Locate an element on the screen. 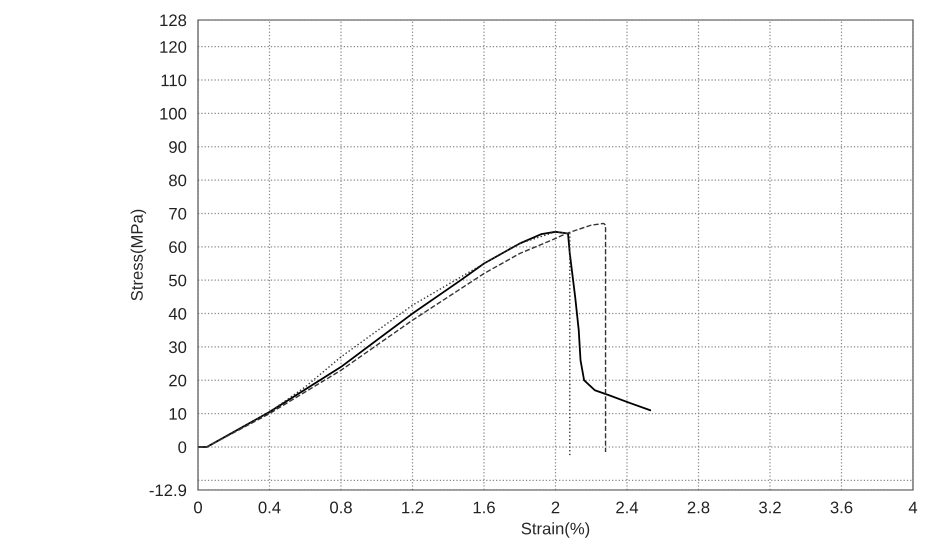  y-tick-label: 50 is located at coordinates (177, 280).